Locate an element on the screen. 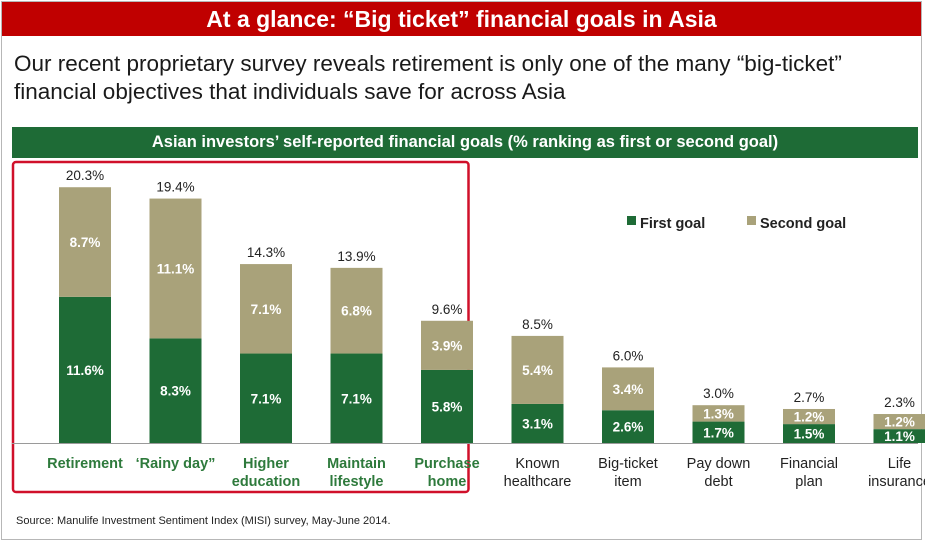  data-label-second-goal: 1.3% is located at coordinates (718, 413).